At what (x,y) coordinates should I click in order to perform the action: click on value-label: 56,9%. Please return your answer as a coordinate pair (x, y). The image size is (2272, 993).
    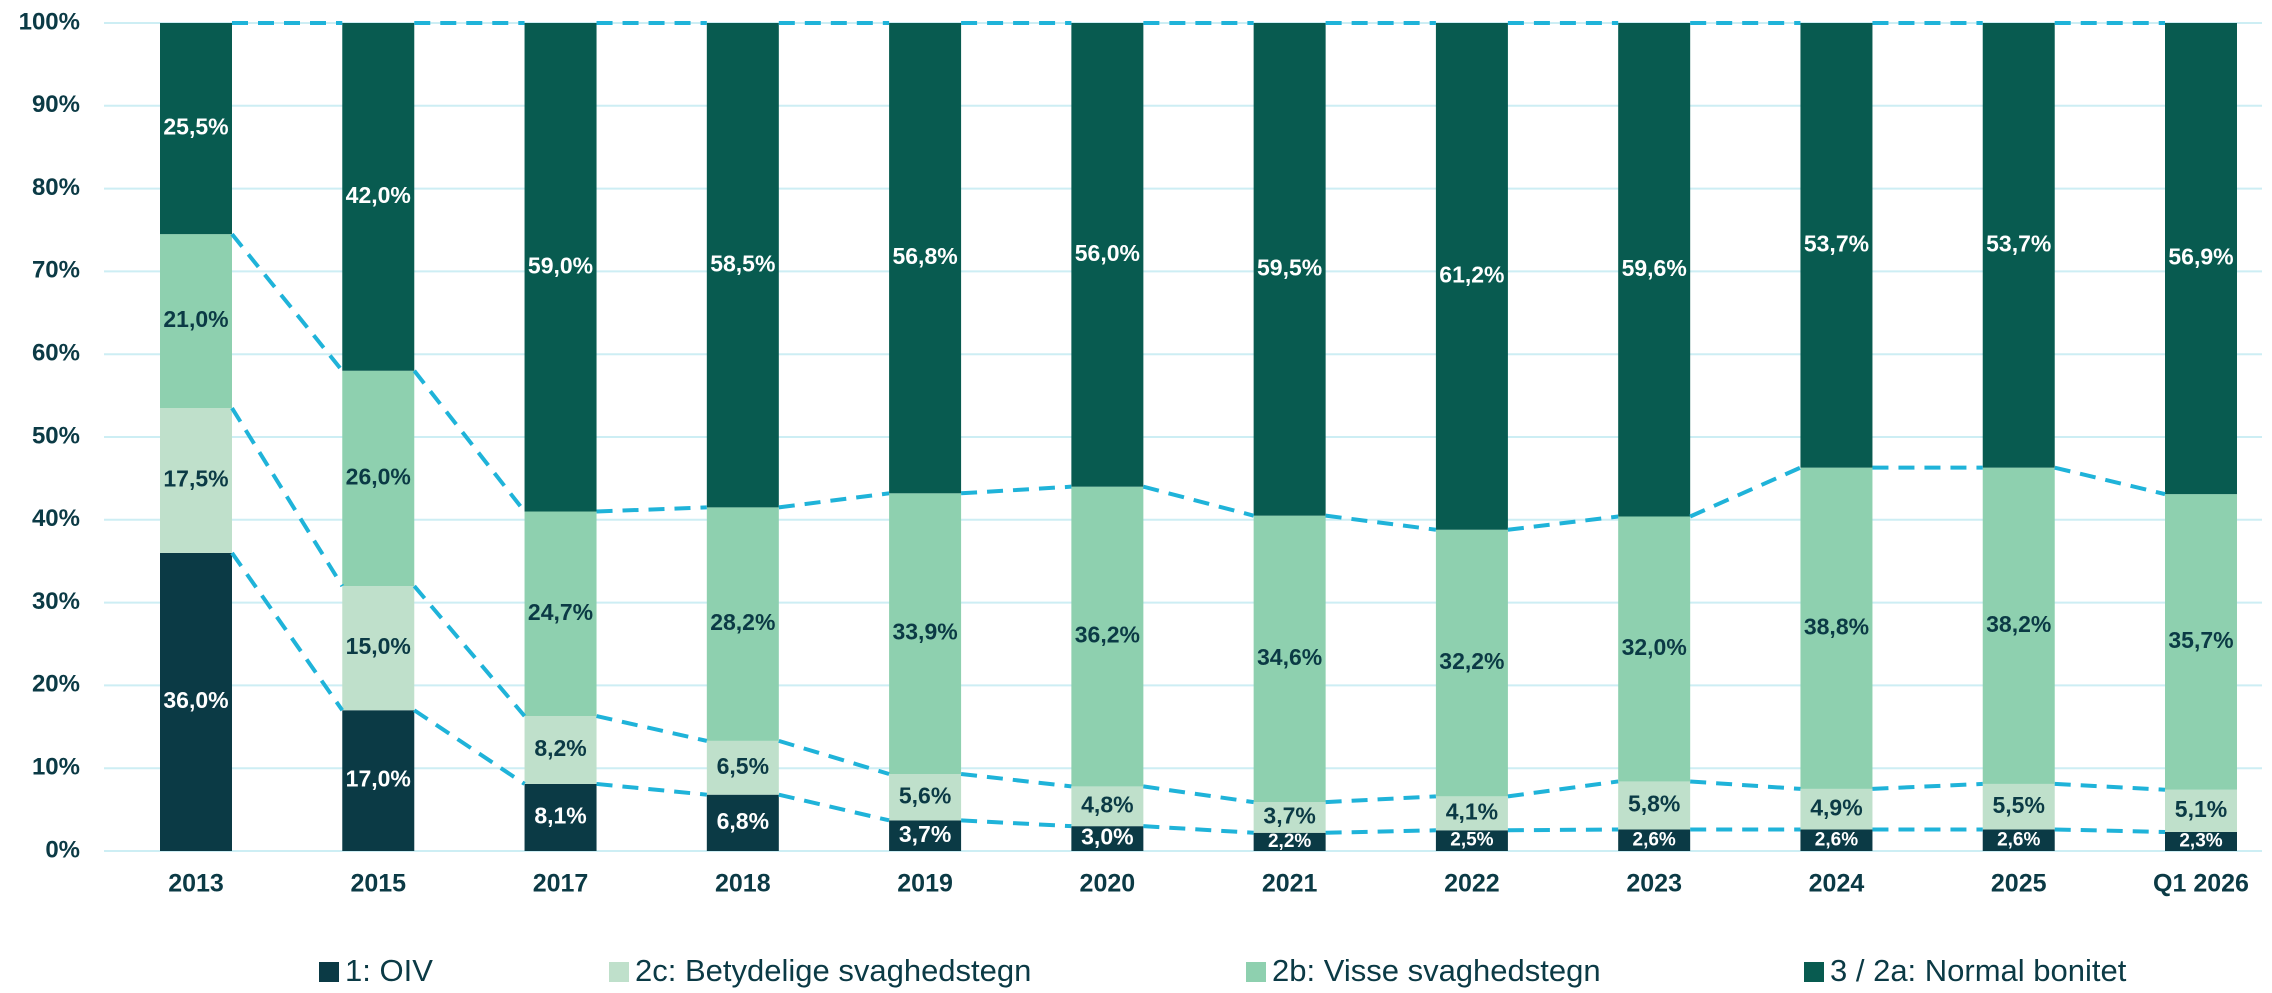
    Looking at the image, I should click on (2200, 257).